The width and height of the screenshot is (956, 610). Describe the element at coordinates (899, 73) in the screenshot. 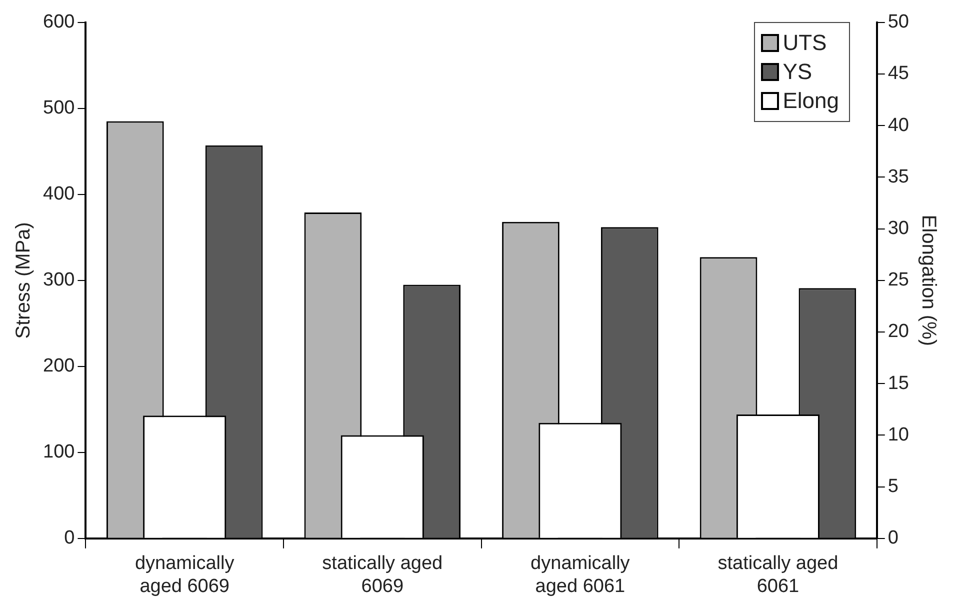

I see `y2-tick-label: 45` at that location.